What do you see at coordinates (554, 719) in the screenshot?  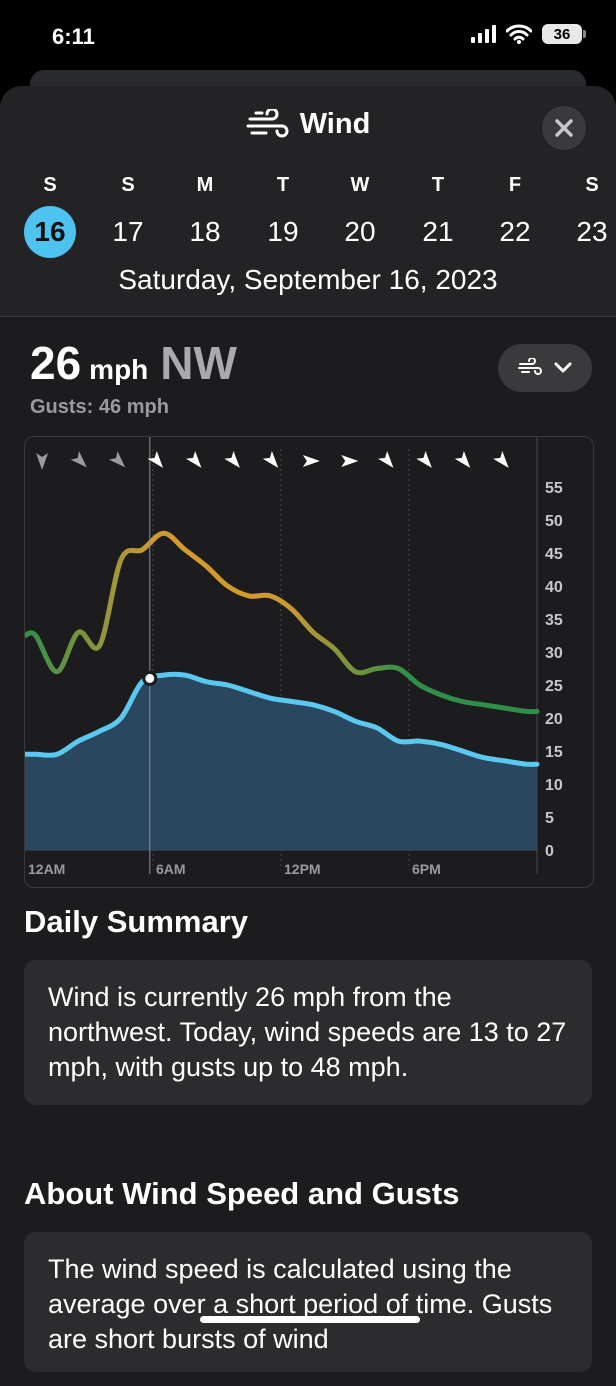 I see `y-tick-label: 20` at bounding box center [554, 719].